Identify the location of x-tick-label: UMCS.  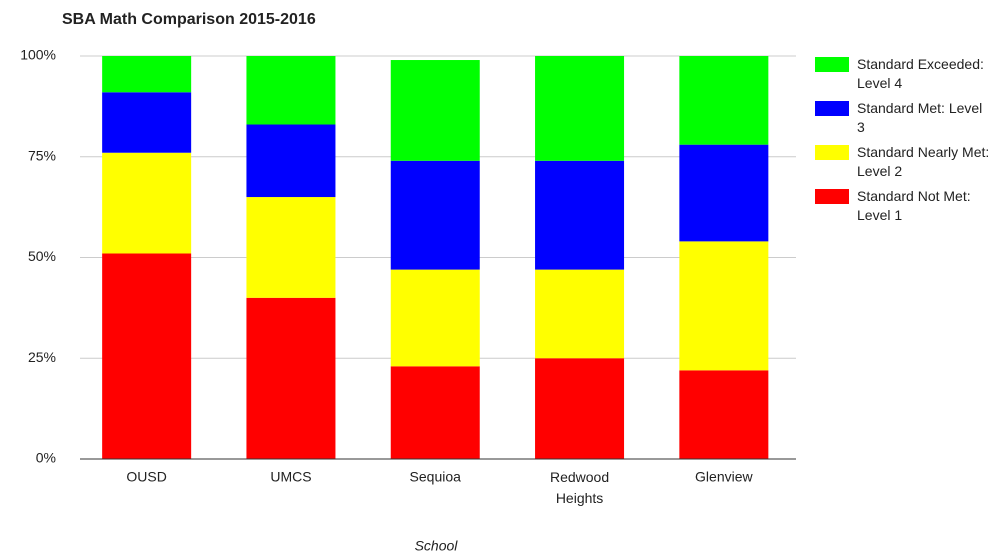
(290, 477).